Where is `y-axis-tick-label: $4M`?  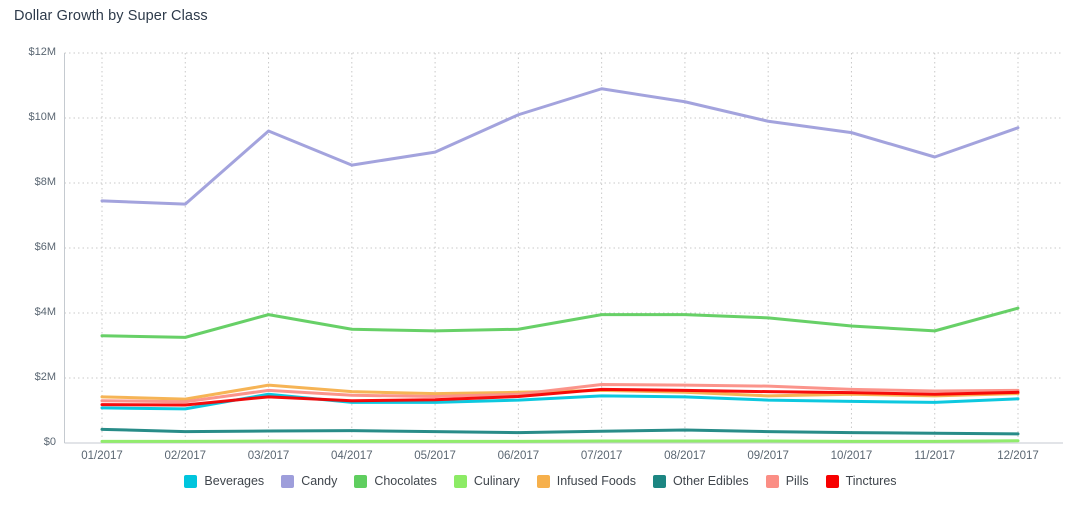
y-axis-tick-label: $4M is located at coordinates (45, 312).